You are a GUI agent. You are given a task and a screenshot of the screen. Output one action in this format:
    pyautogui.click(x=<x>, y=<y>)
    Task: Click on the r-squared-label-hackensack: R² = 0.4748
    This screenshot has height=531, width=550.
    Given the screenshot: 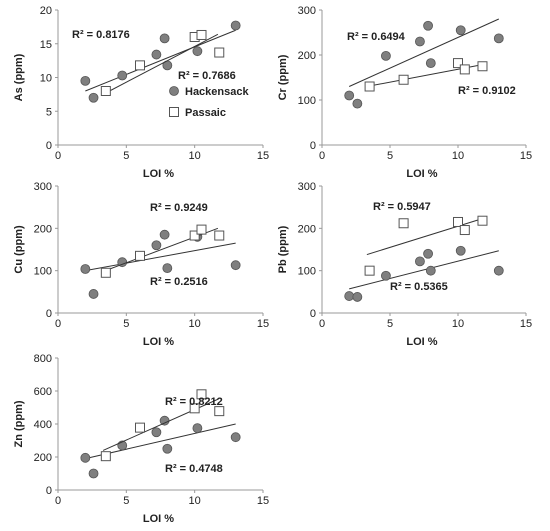 What is the action you would take?
    pyautogui.click(x=194, y=469)
    